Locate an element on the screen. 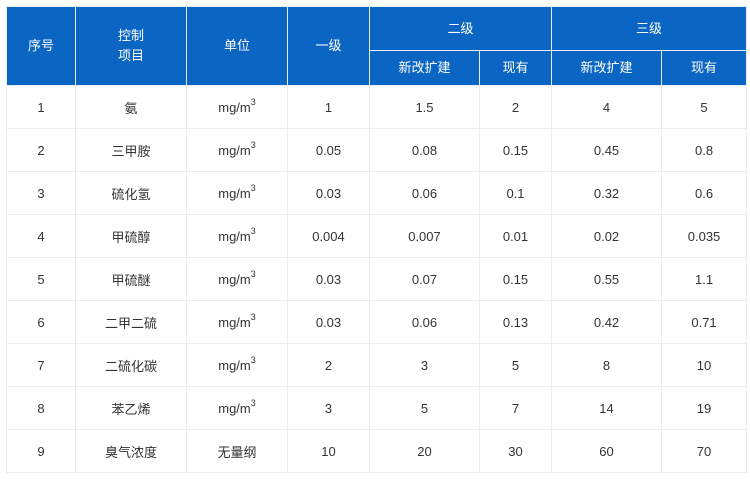 This screenshot has height=479, width=750. cell-level3-new: 14 is located at coordinates (607, 408).